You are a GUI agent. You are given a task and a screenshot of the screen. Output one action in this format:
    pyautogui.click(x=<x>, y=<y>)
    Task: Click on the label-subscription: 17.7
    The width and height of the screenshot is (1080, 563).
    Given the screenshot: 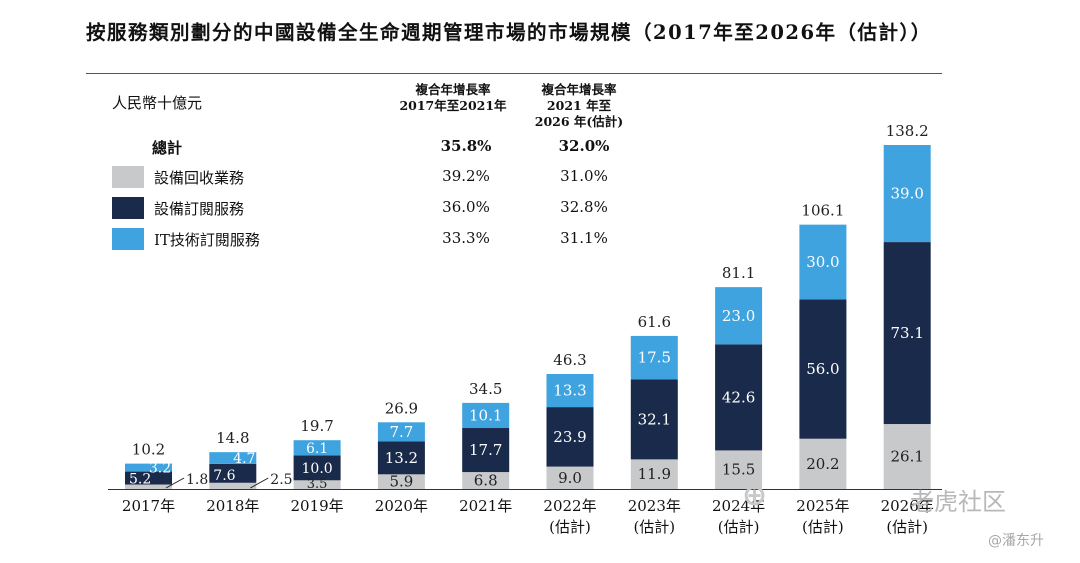 What is the action you would take?
    pyautogui.click(x=485, y=450)
    